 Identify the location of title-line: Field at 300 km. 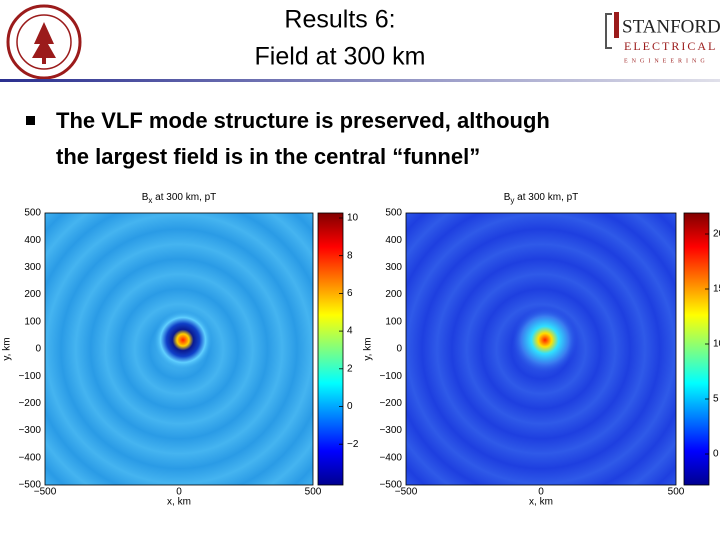
(340, 57).